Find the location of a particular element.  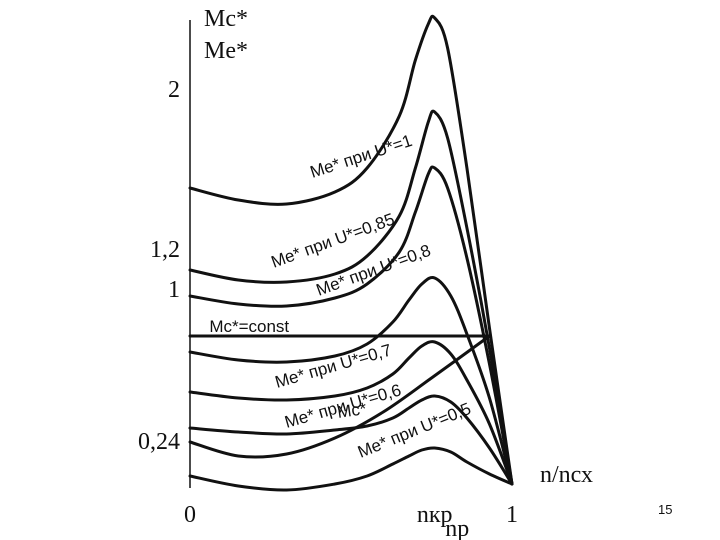

y-tick-label-1: 2 is located at coordinates (174, 90).